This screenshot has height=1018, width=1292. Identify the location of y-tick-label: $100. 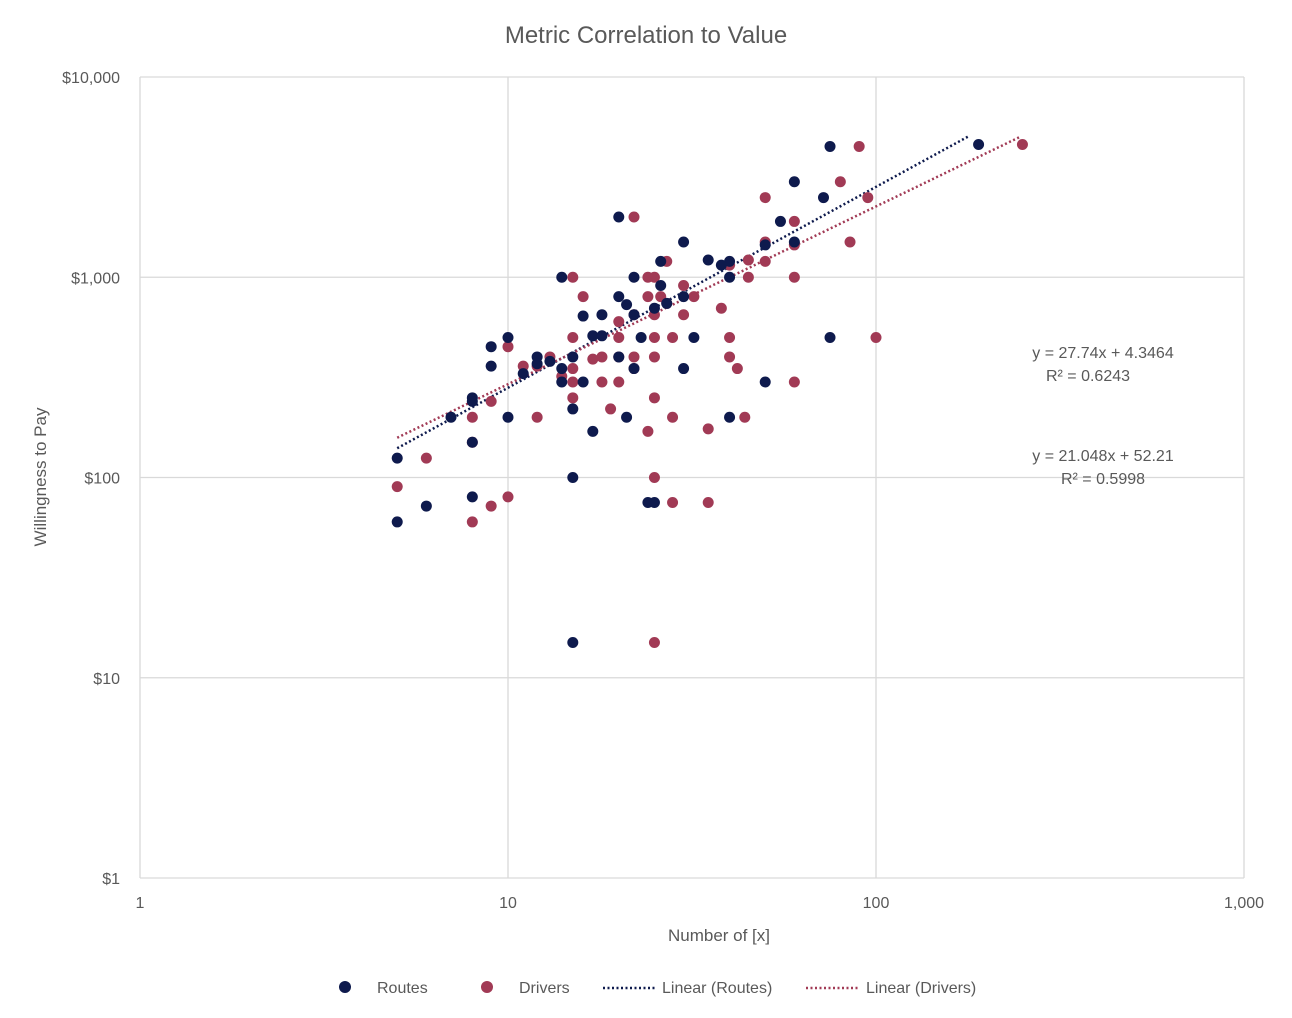
(102, 479).